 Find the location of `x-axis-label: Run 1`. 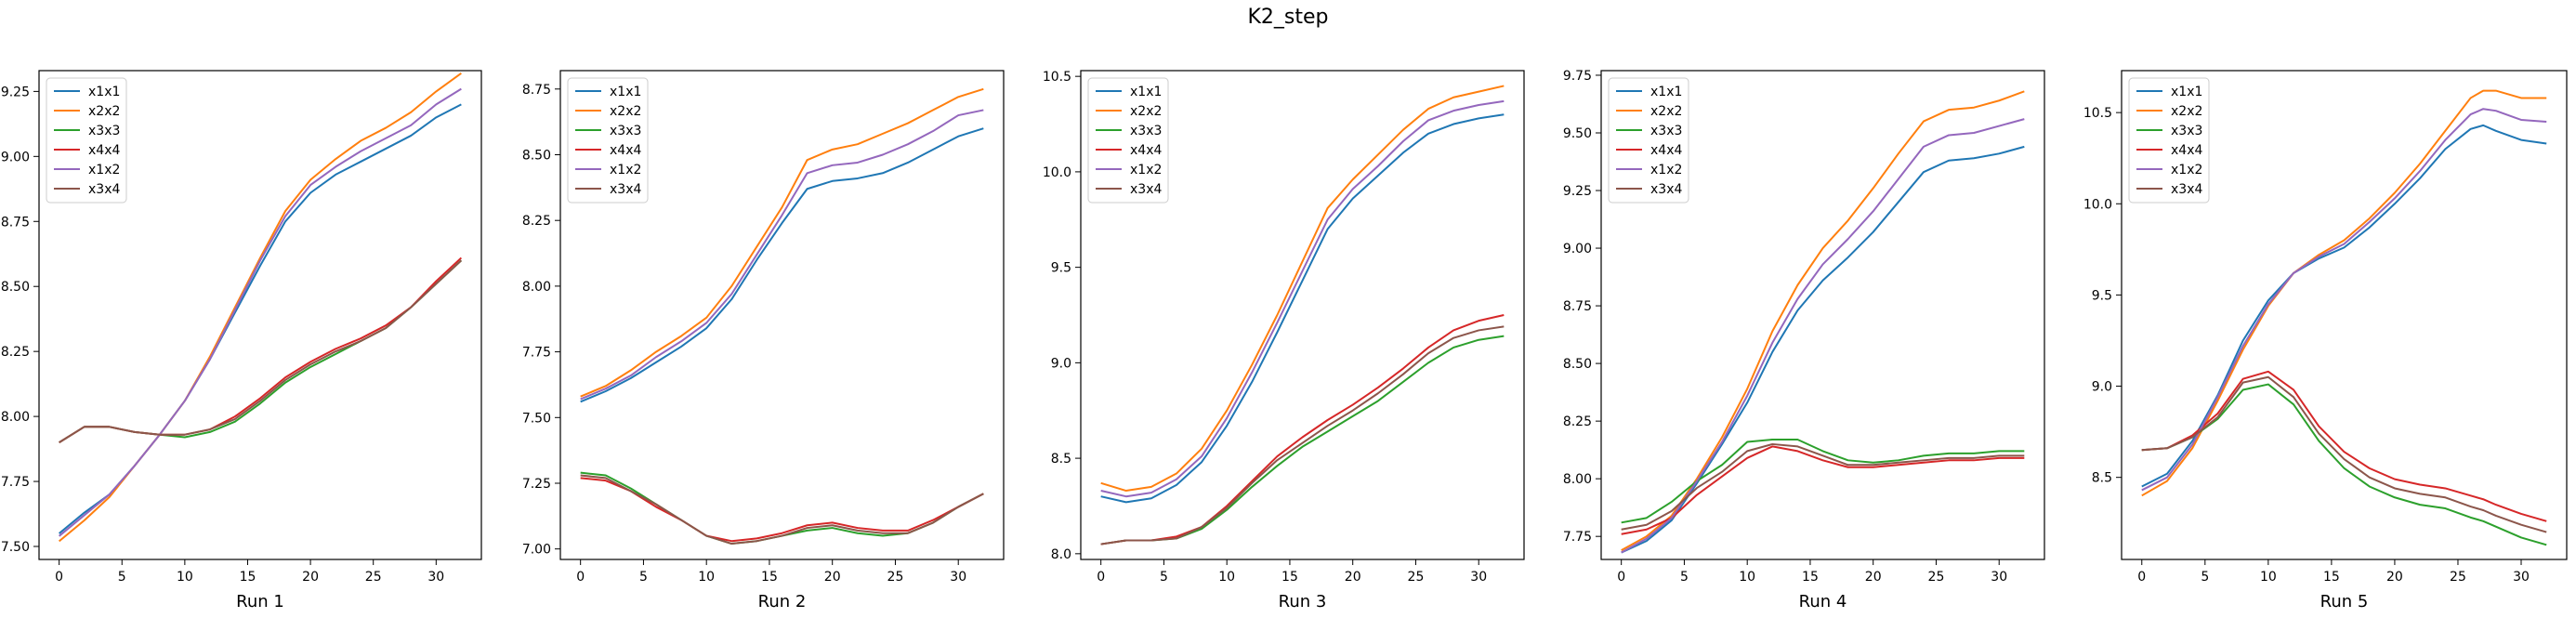

x-axis-label: Run 1 is located at coordinates (260, 601).